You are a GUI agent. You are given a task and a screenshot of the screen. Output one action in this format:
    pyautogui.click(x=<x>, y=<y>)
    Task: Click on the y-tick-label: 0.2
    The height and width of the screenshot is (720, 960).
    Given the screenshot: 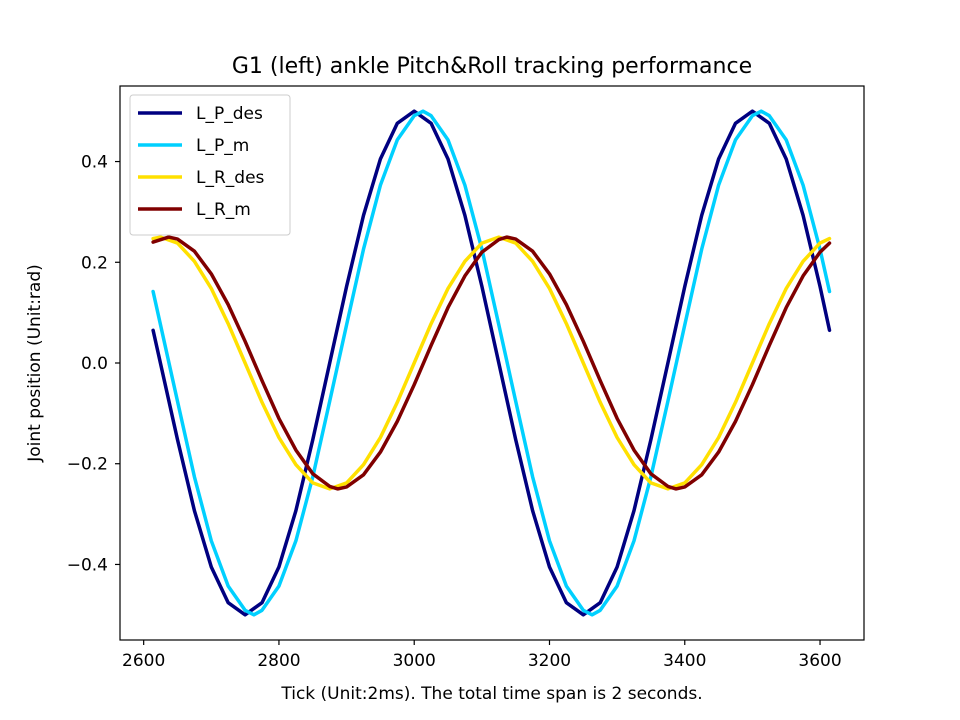 What is the action you would take?
    pyautogui.click(x=94, y=263)
    